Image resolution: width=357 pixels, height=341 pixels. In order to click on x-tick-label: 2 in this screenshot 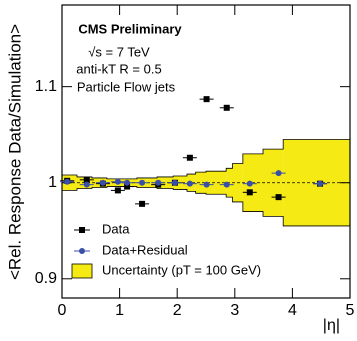, I will do `click(177, 310)`.